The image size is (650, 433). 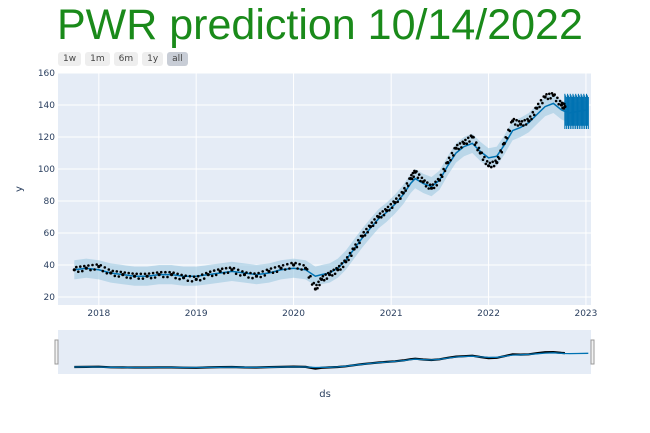 I want to click on range-button-all: all, so click(x=177, y=59).